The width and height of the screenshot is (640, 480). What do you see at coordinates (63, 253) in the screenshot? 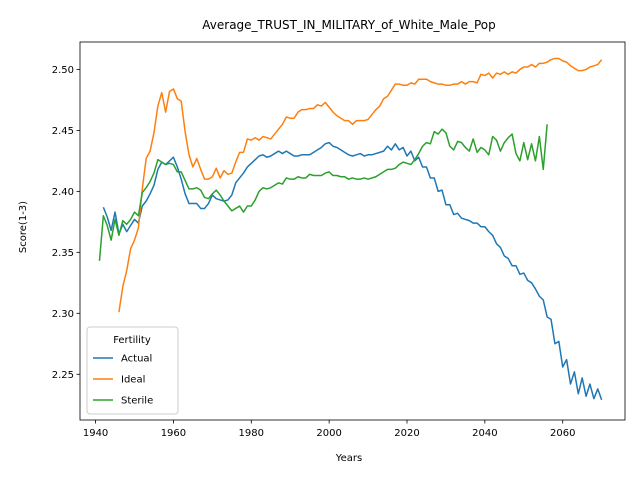
I see `y-tick-label: 2.35` at bounding box center [63, 253].